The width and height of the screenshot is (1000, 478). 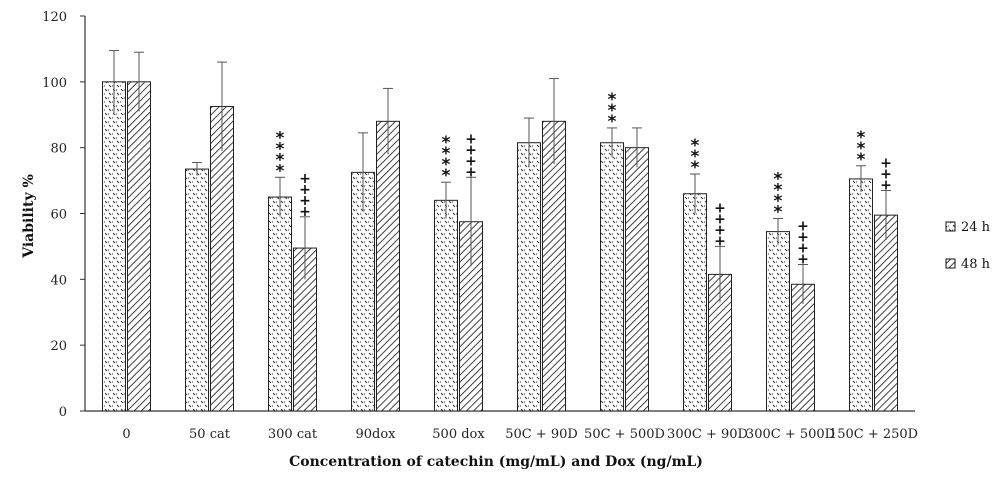 I want to click on x-tick-label: 300 cat, so click(x=293, y=434).